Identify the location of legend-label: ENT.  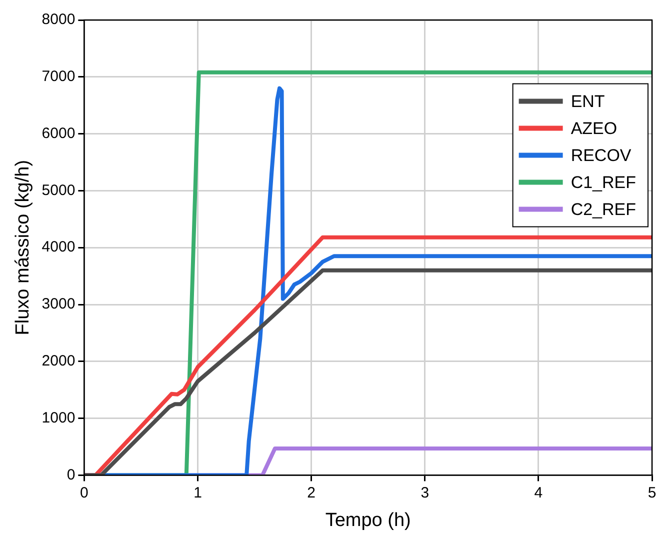
(587, 101).